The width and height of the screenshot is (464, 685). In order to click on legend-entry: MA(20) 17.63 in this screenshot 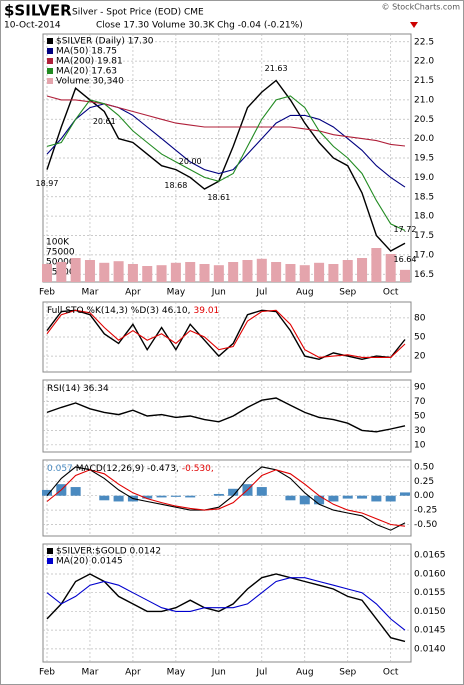, I will do `click(86, 72)`.